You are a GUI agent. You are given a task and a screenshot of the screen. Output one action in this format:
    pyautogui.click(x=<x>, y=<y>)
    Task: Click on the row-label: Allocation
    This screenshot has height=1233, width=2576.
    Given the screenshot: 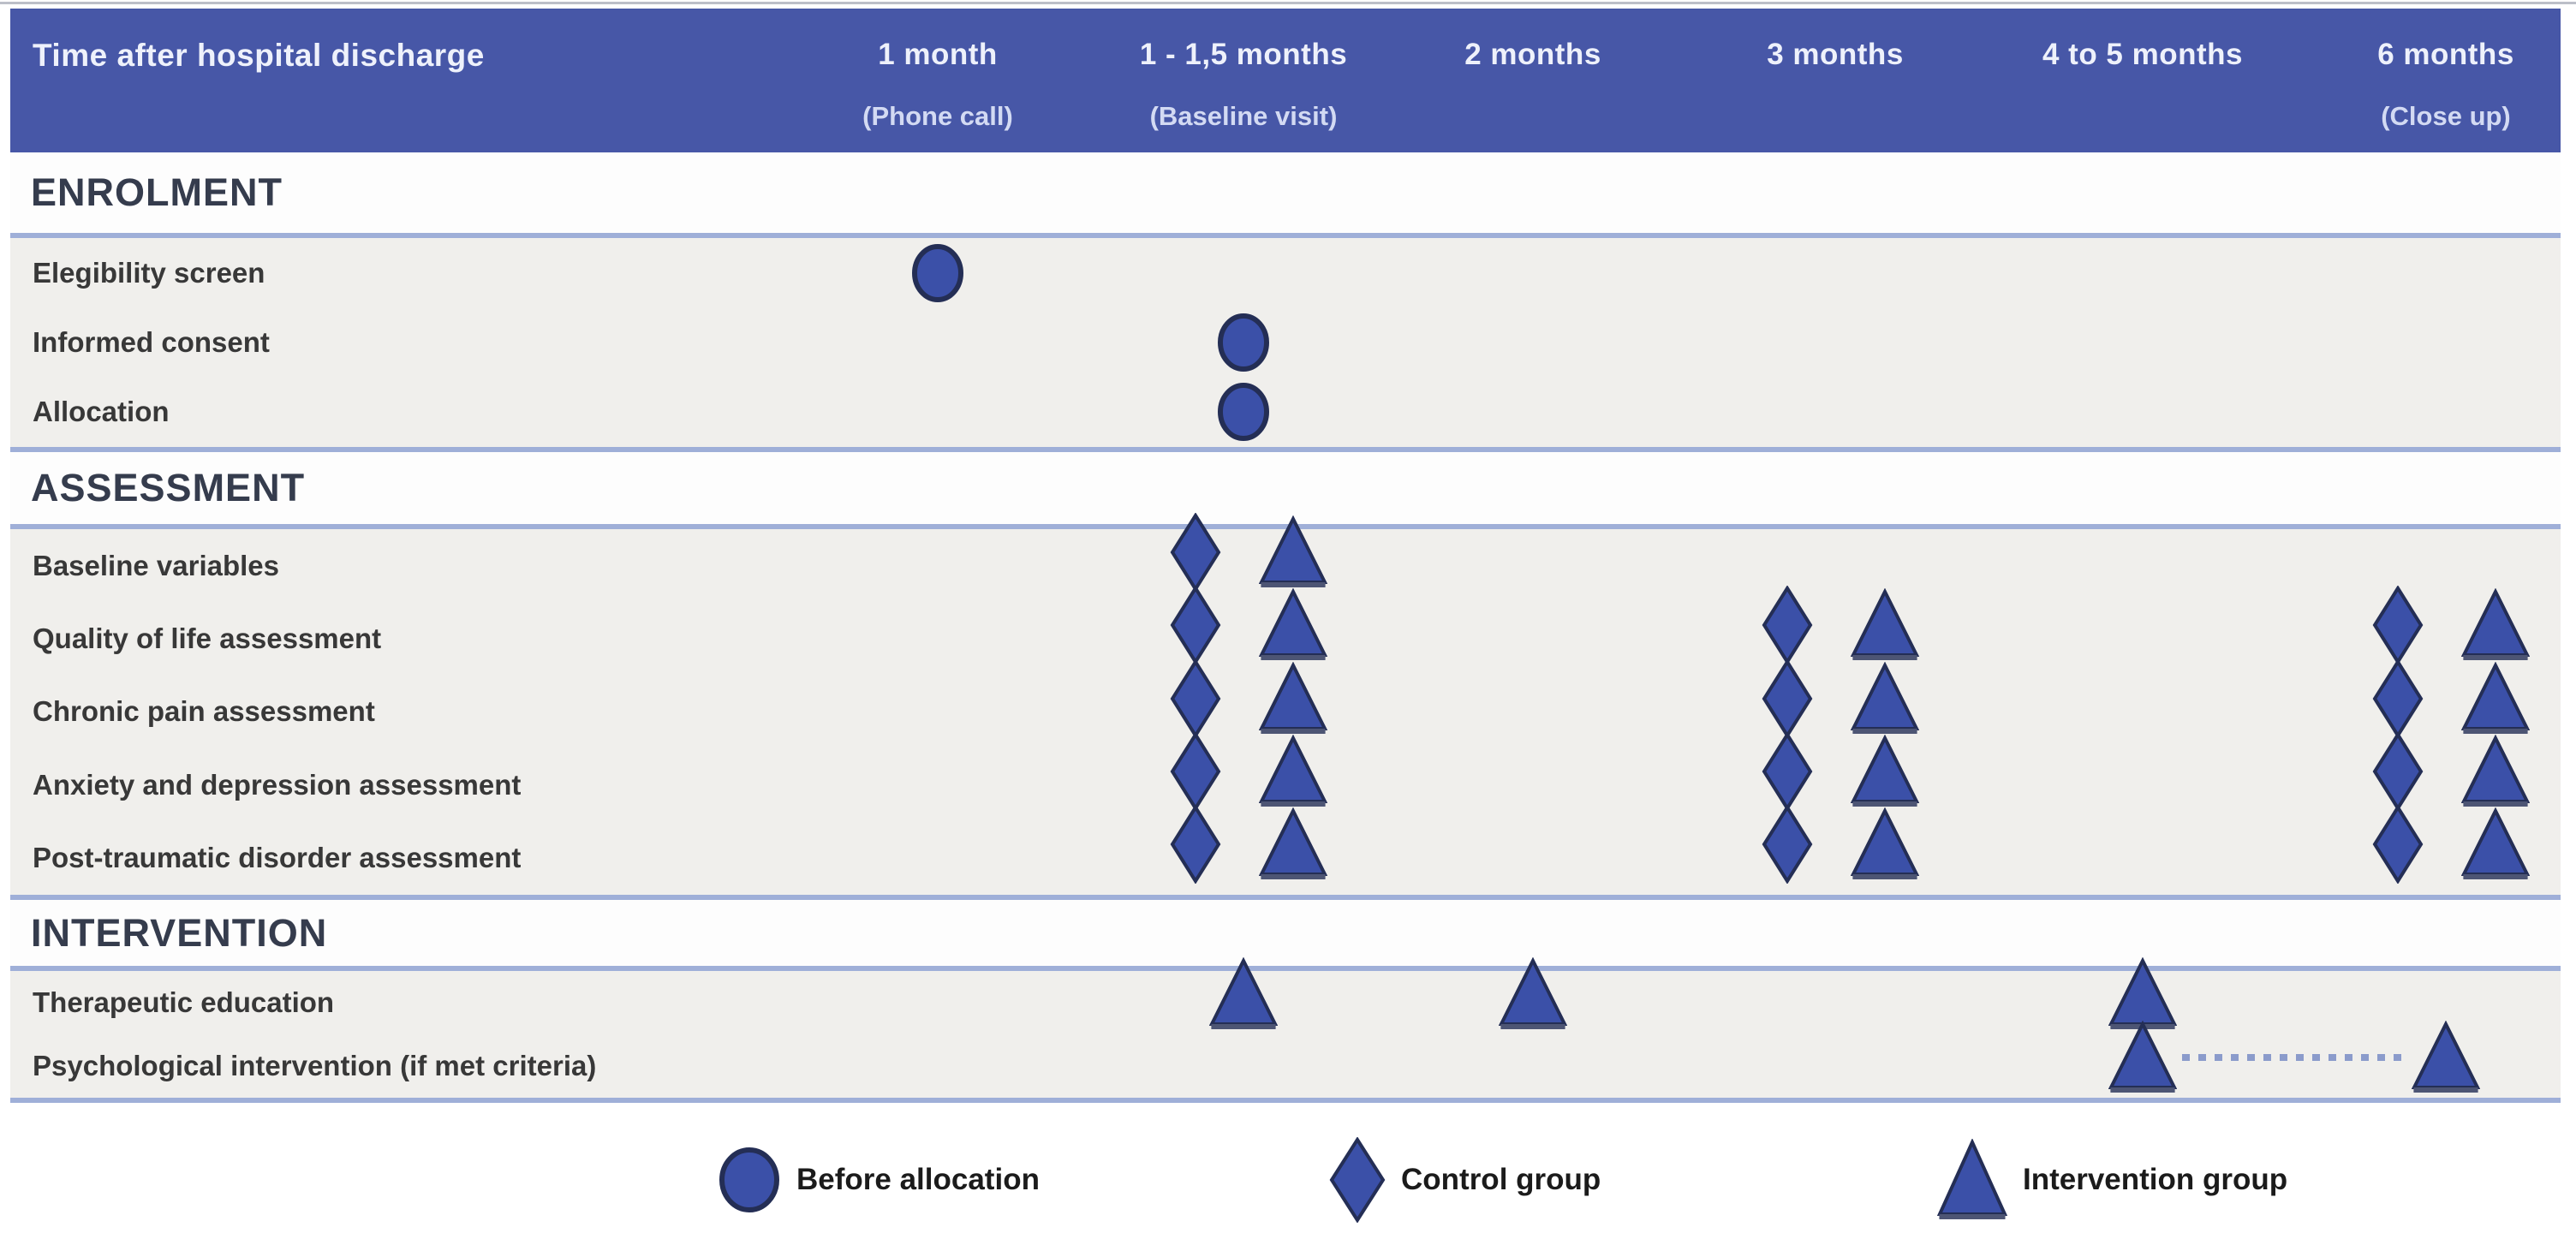 What is the action you would take?
    pyautogui.click(x=101, y=412)
    